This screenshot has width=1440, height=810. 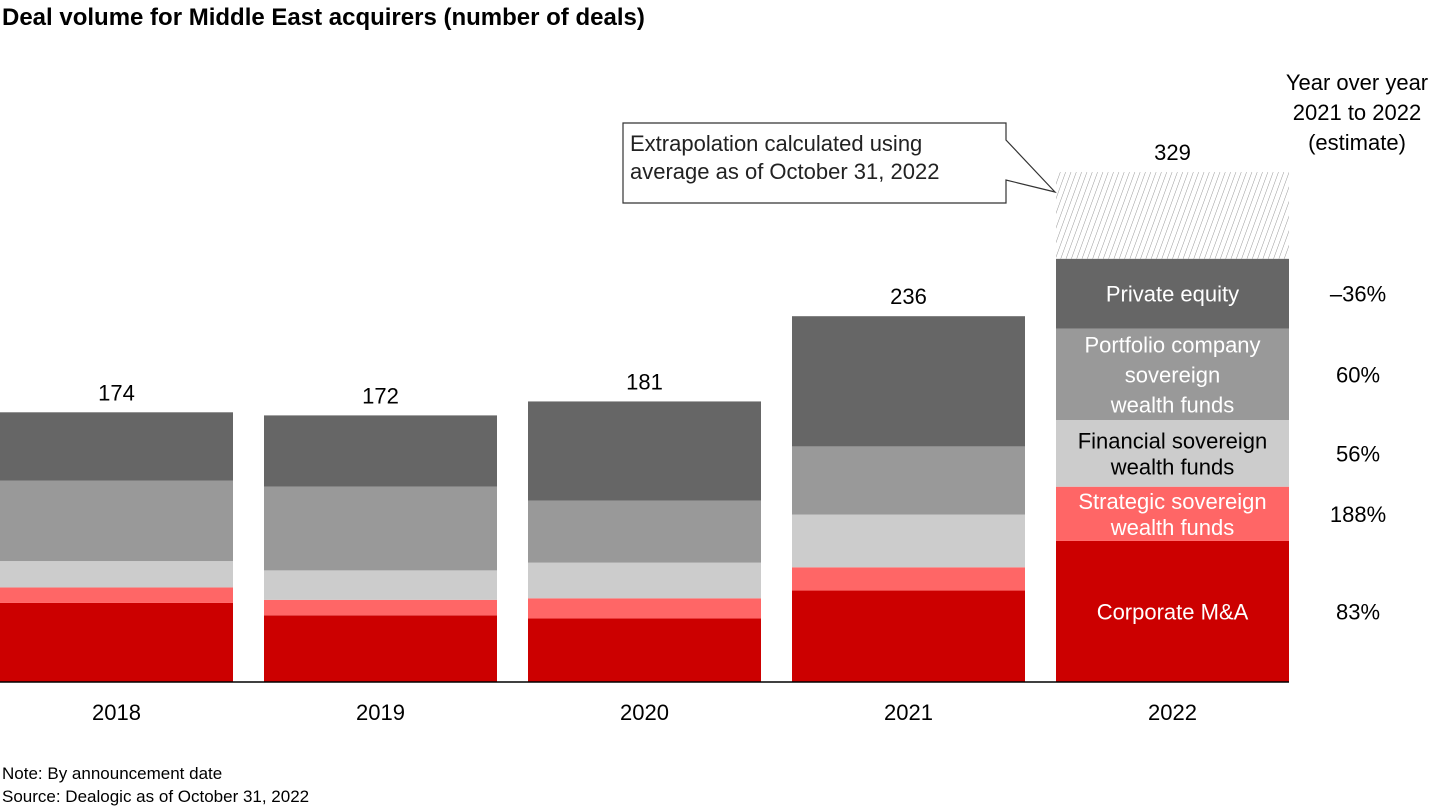 What do you see at coordinates (1172, 344) in the screenshot?
I see `segment-label: Portfolio company` at bounding box center [1172, 344].